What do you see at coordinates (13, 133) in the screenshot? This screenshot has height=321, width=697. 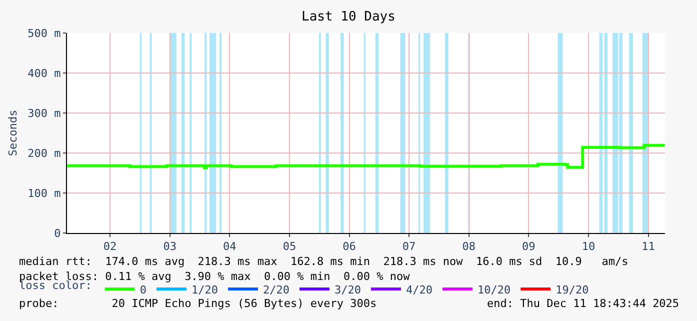 I see `y-axis-title: Seconds` at bounding box center [13, 133].